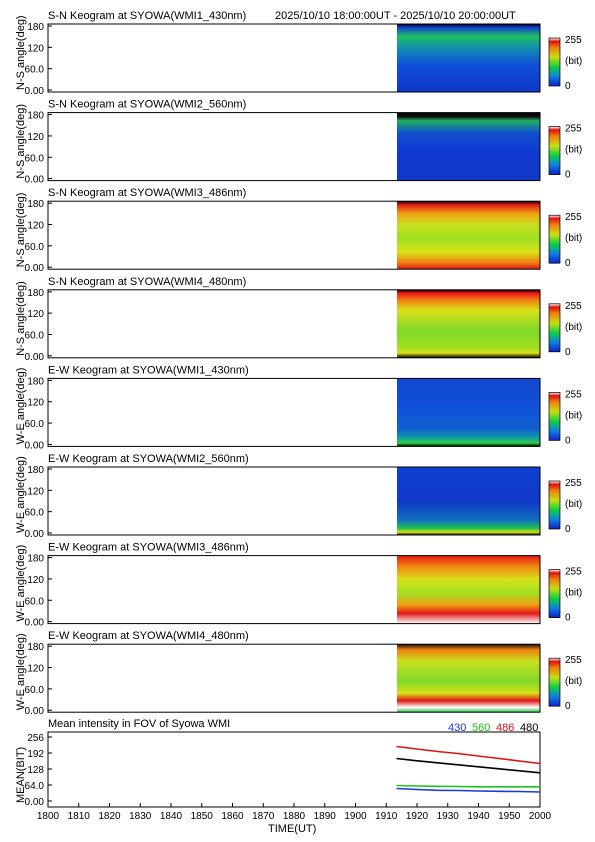  I want to click on mean-y-ticks: 256 192 128 64.0 0.00, so click(38, 770).